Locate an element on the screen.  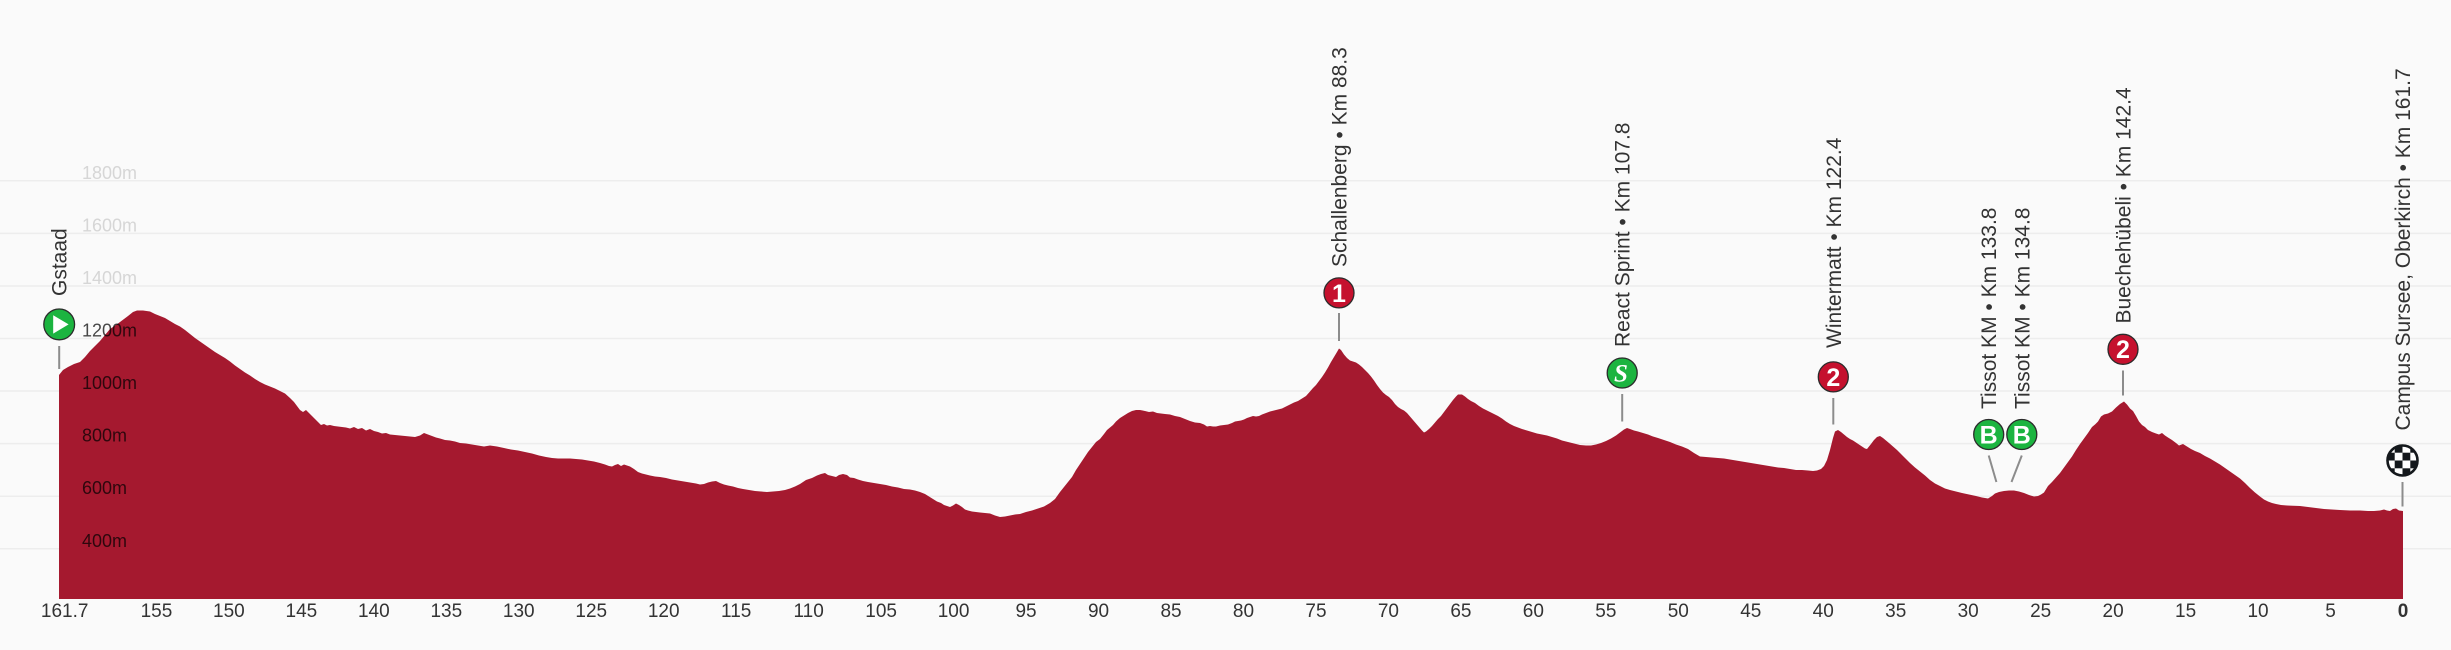
svg-text: 80 is located at coordinates (1243, 611).